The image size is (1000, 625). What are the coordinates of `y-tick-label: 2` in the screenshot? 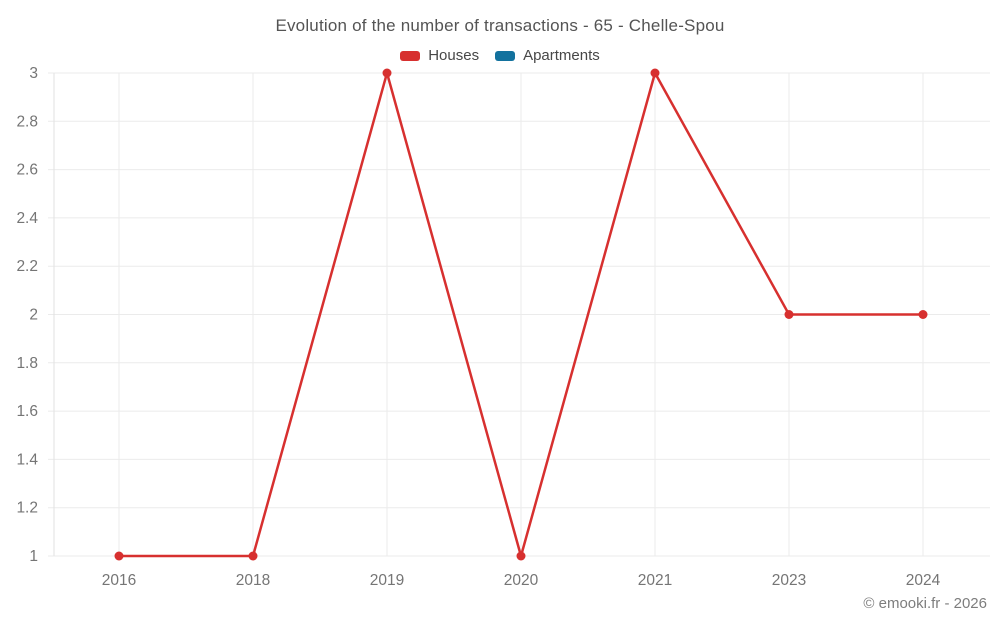 It's located at (33, 315).